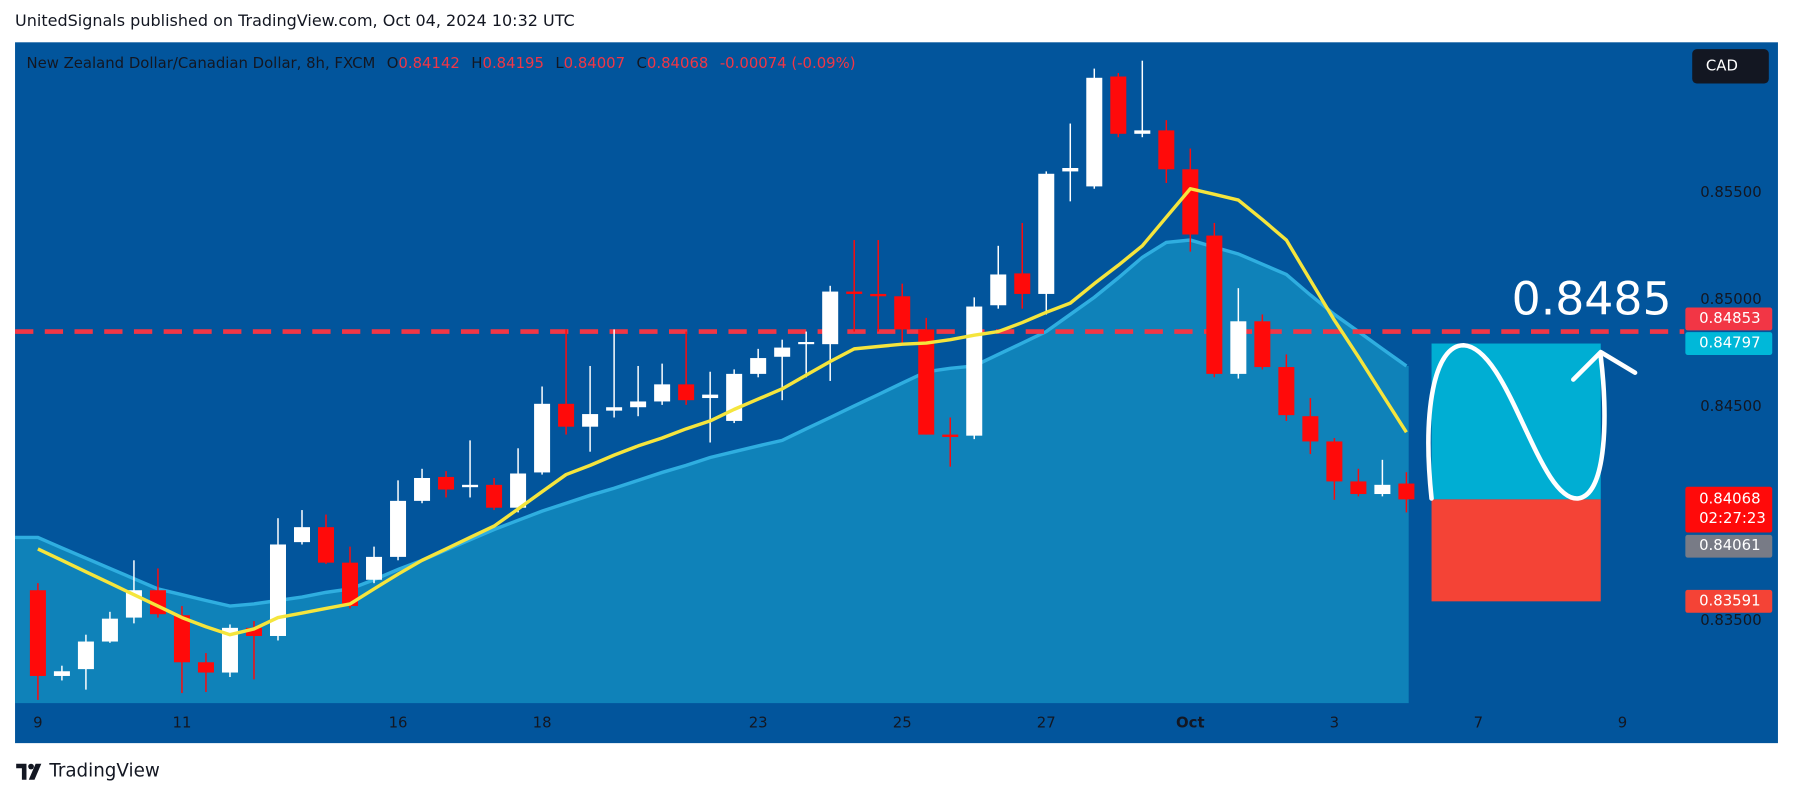 Image resolution: width=1793 pixels, height=798 pixels. I want to click on currency-button: CAD, so click(1730, 66).